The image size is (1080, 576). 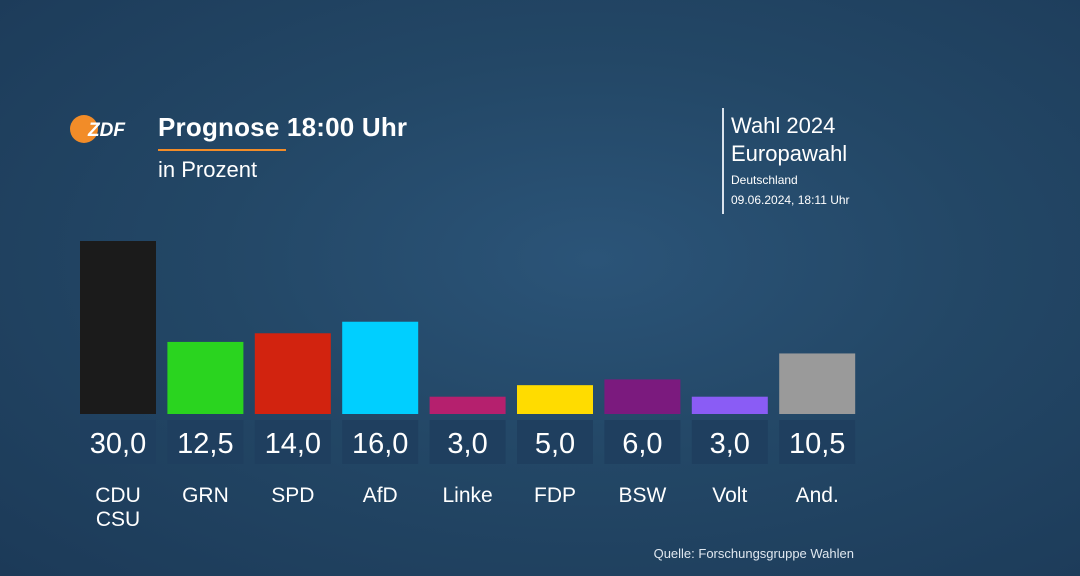 I want to click on value-label-4: 3,0, so click(x=467, y=444).